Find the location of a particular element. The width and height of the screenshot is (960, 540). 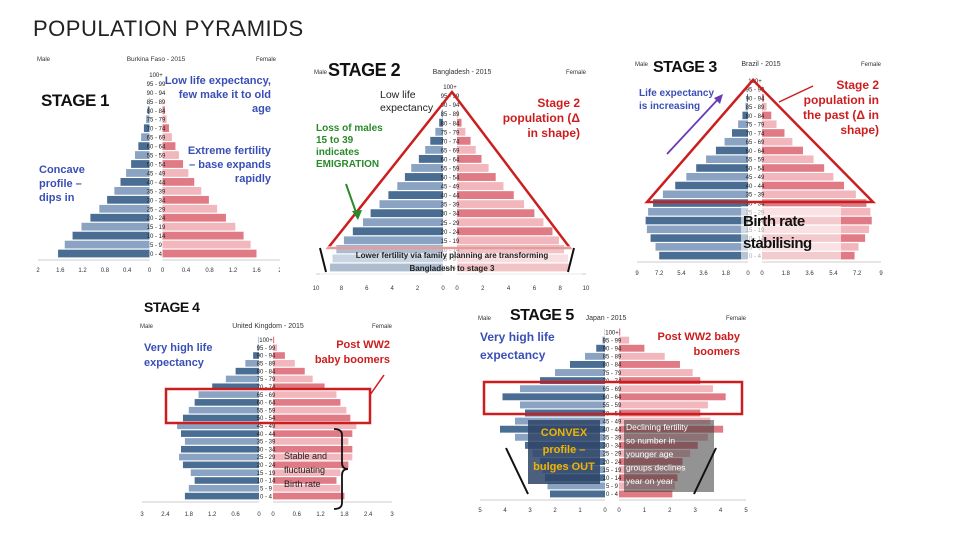

x-tick-label-3: 4 is located at coordinates (393, 289).